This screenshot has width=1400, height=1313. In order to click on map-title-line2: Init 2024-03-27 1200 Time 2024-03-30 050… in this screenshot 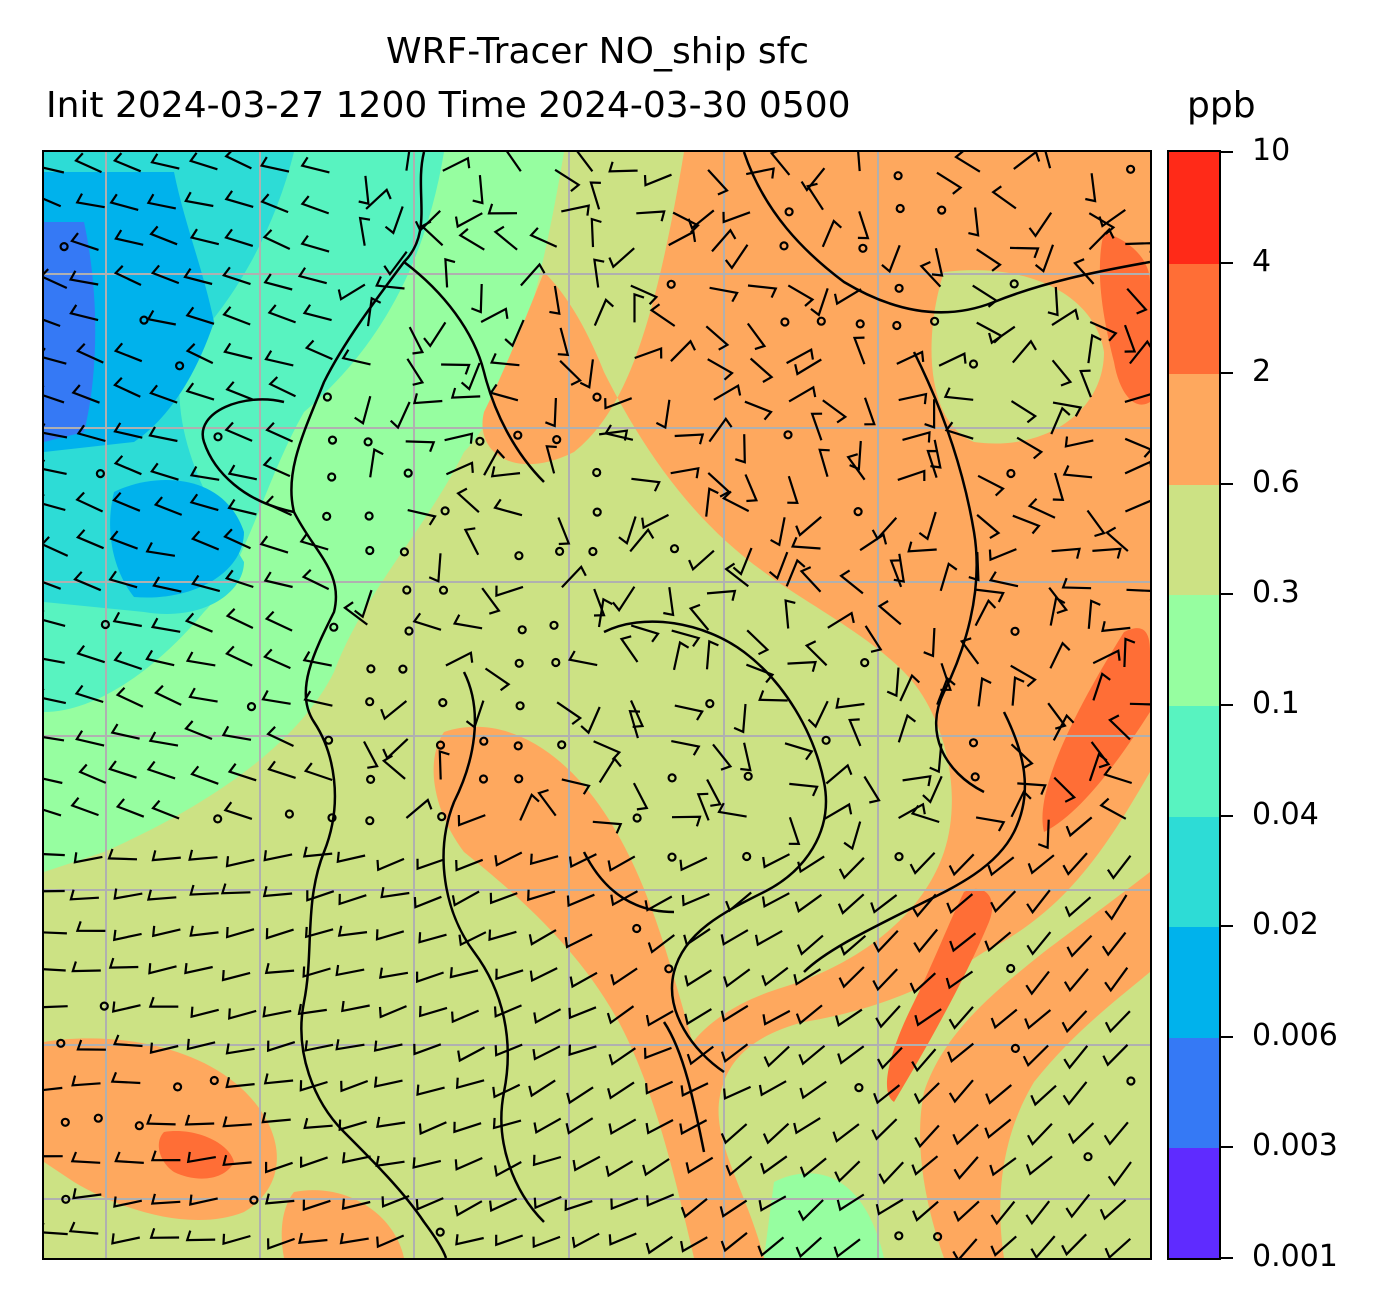, I will do `click(448, 105)`.